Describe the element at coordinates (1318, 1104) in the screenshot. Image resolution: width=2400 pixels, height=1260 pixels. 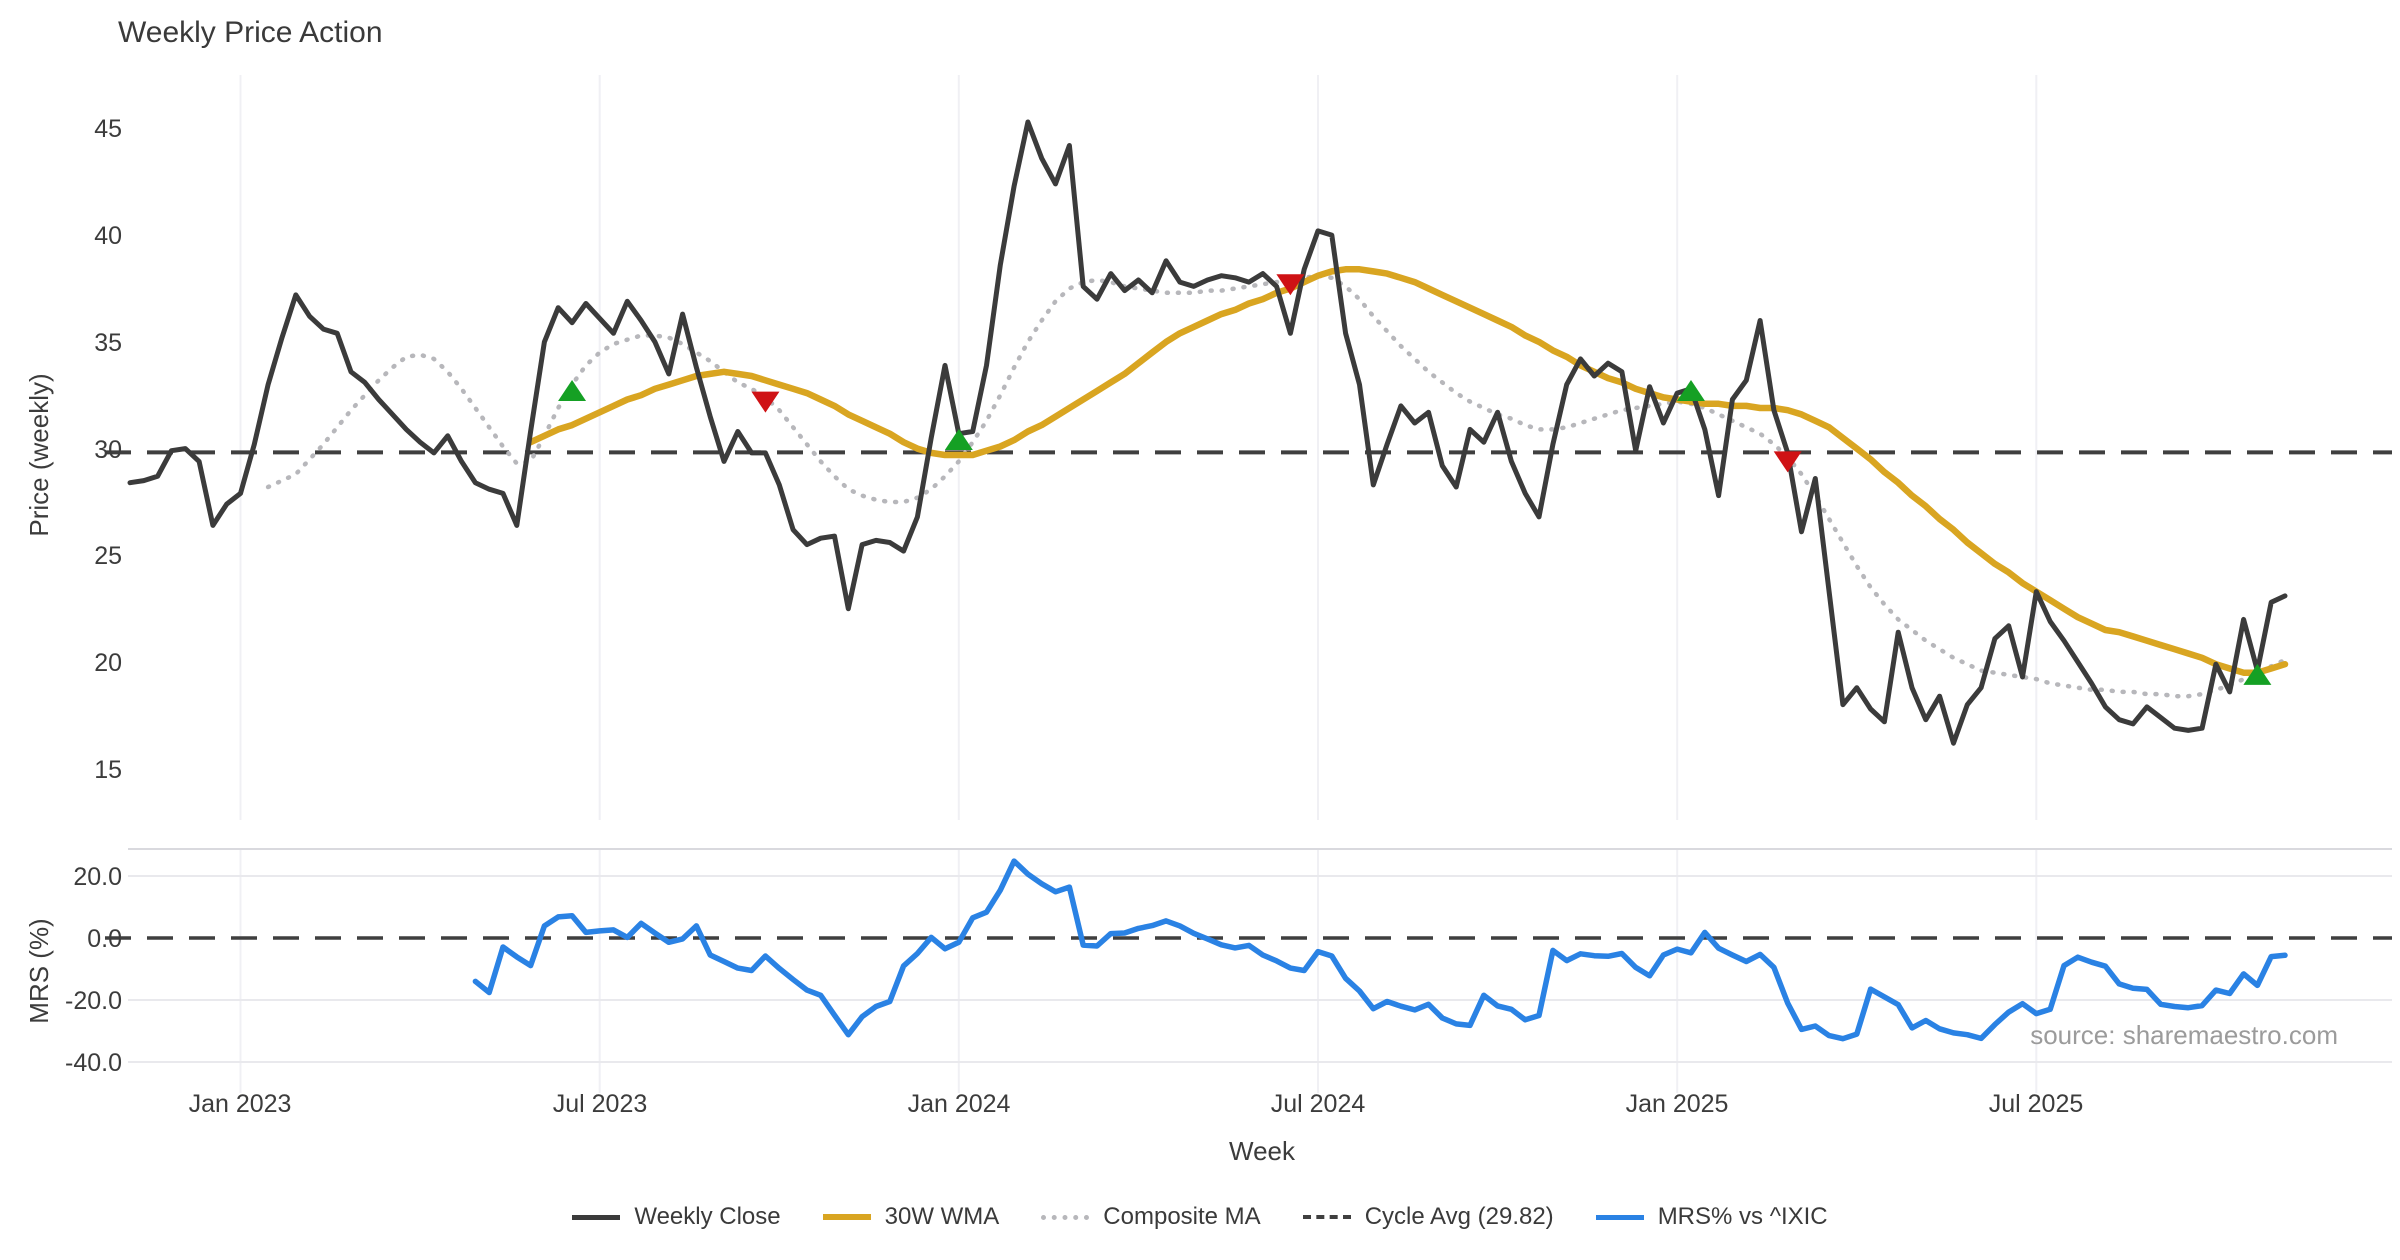
I see `x-tick-jul-2024: Jul 2024` at that location.